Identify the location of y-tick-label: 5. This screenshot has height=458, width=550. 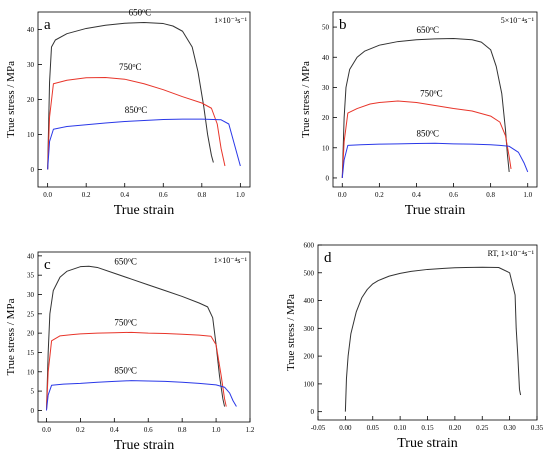
(33, 392).